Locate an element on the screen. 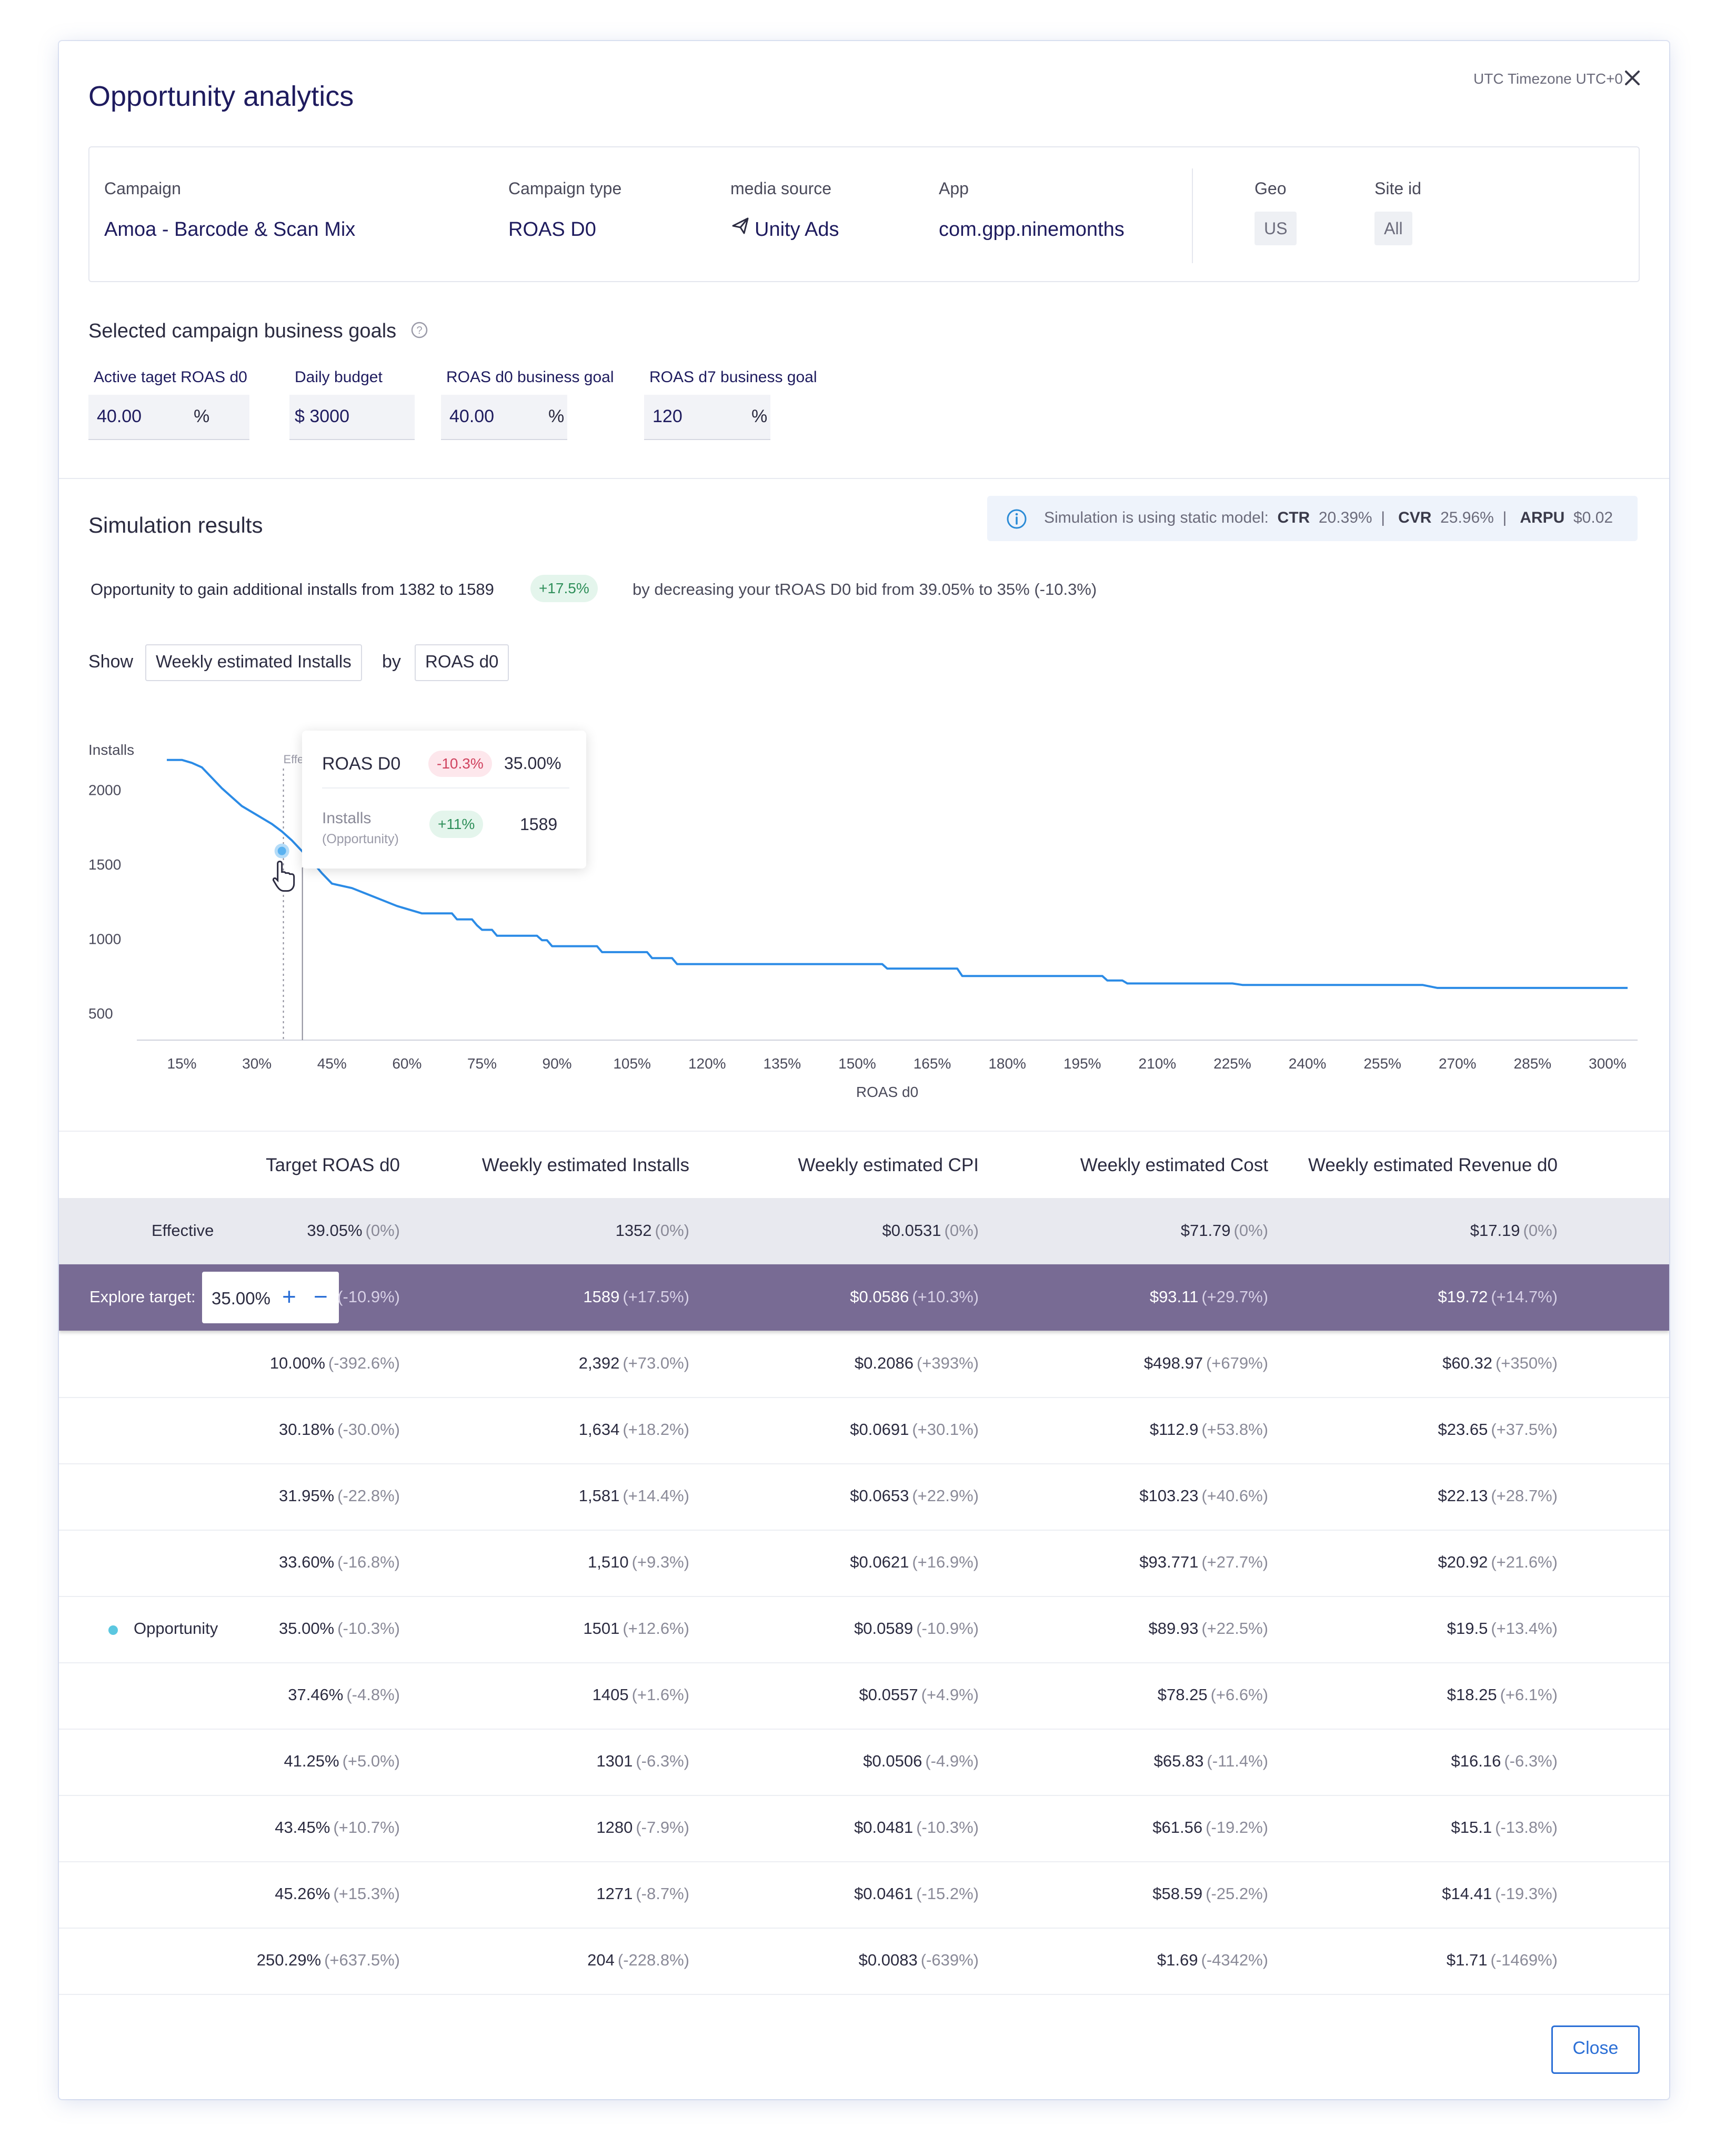 This screenshot has height=2156, width=1726. tooltip-installs-sub: (Opportunity) is located at coordinates (360, 839).